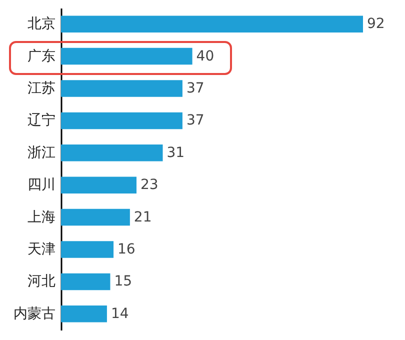  I want to click on y-tick-label: 上海, so click(42, 217).